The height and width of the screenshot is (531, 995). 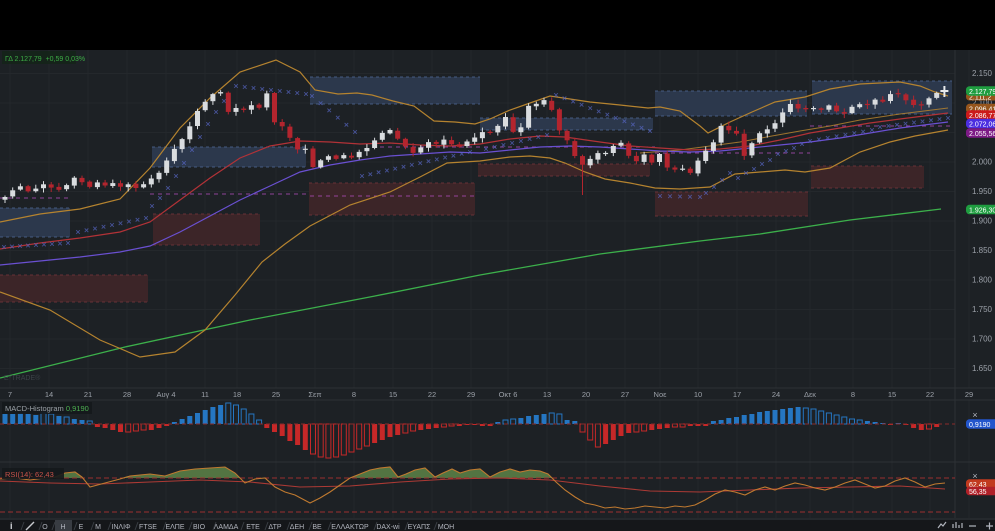 What do you see at coordinates (420, 527) in the screenshot?
I see `svg-text: ΕΥΑΠΣ` at bounding box center [420, 527].